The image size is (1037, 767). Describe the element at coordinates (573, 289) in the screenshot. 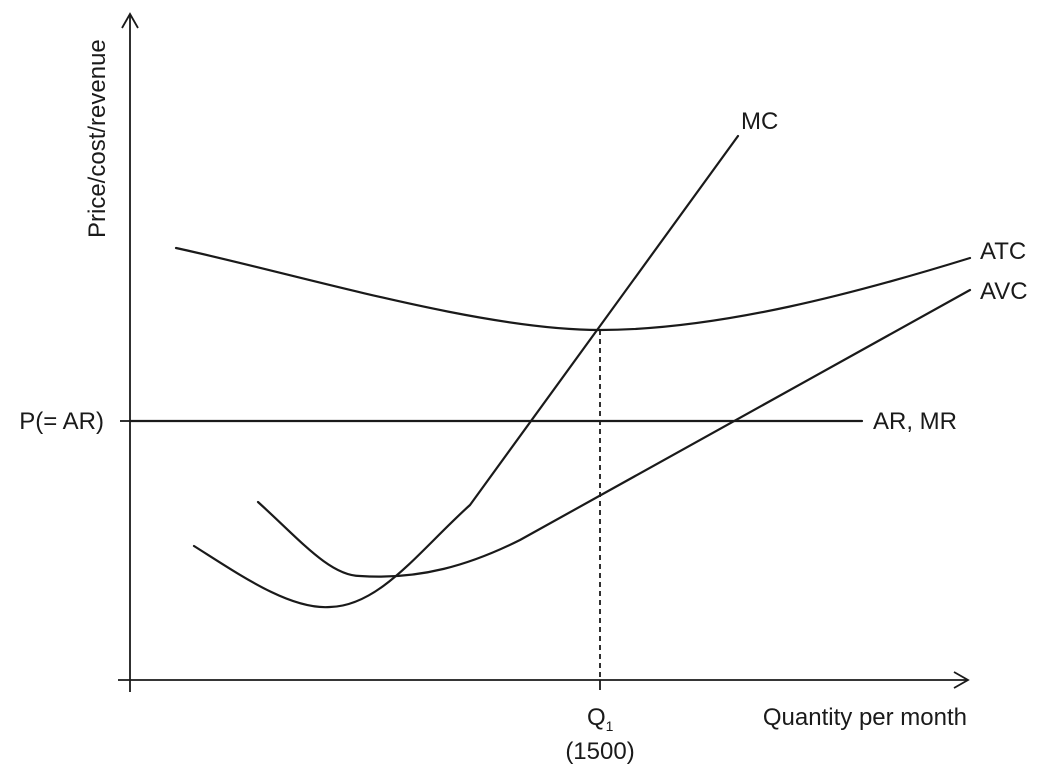

I see `atc-curve` at that location.